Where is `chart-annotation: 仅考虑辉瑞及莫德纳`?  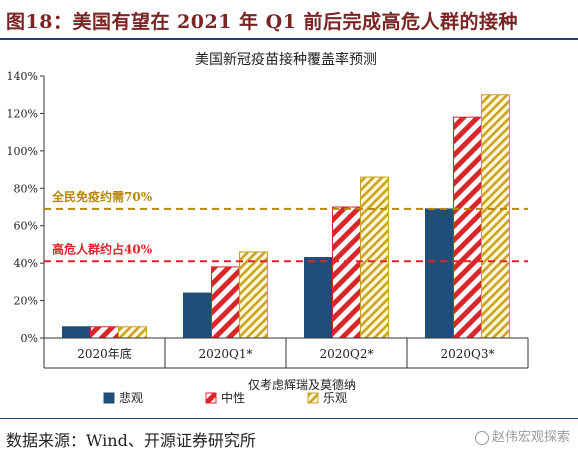
chart-annotation: 仅考虑辉瑞及莫德纳 is located at coordinates (302, 384).